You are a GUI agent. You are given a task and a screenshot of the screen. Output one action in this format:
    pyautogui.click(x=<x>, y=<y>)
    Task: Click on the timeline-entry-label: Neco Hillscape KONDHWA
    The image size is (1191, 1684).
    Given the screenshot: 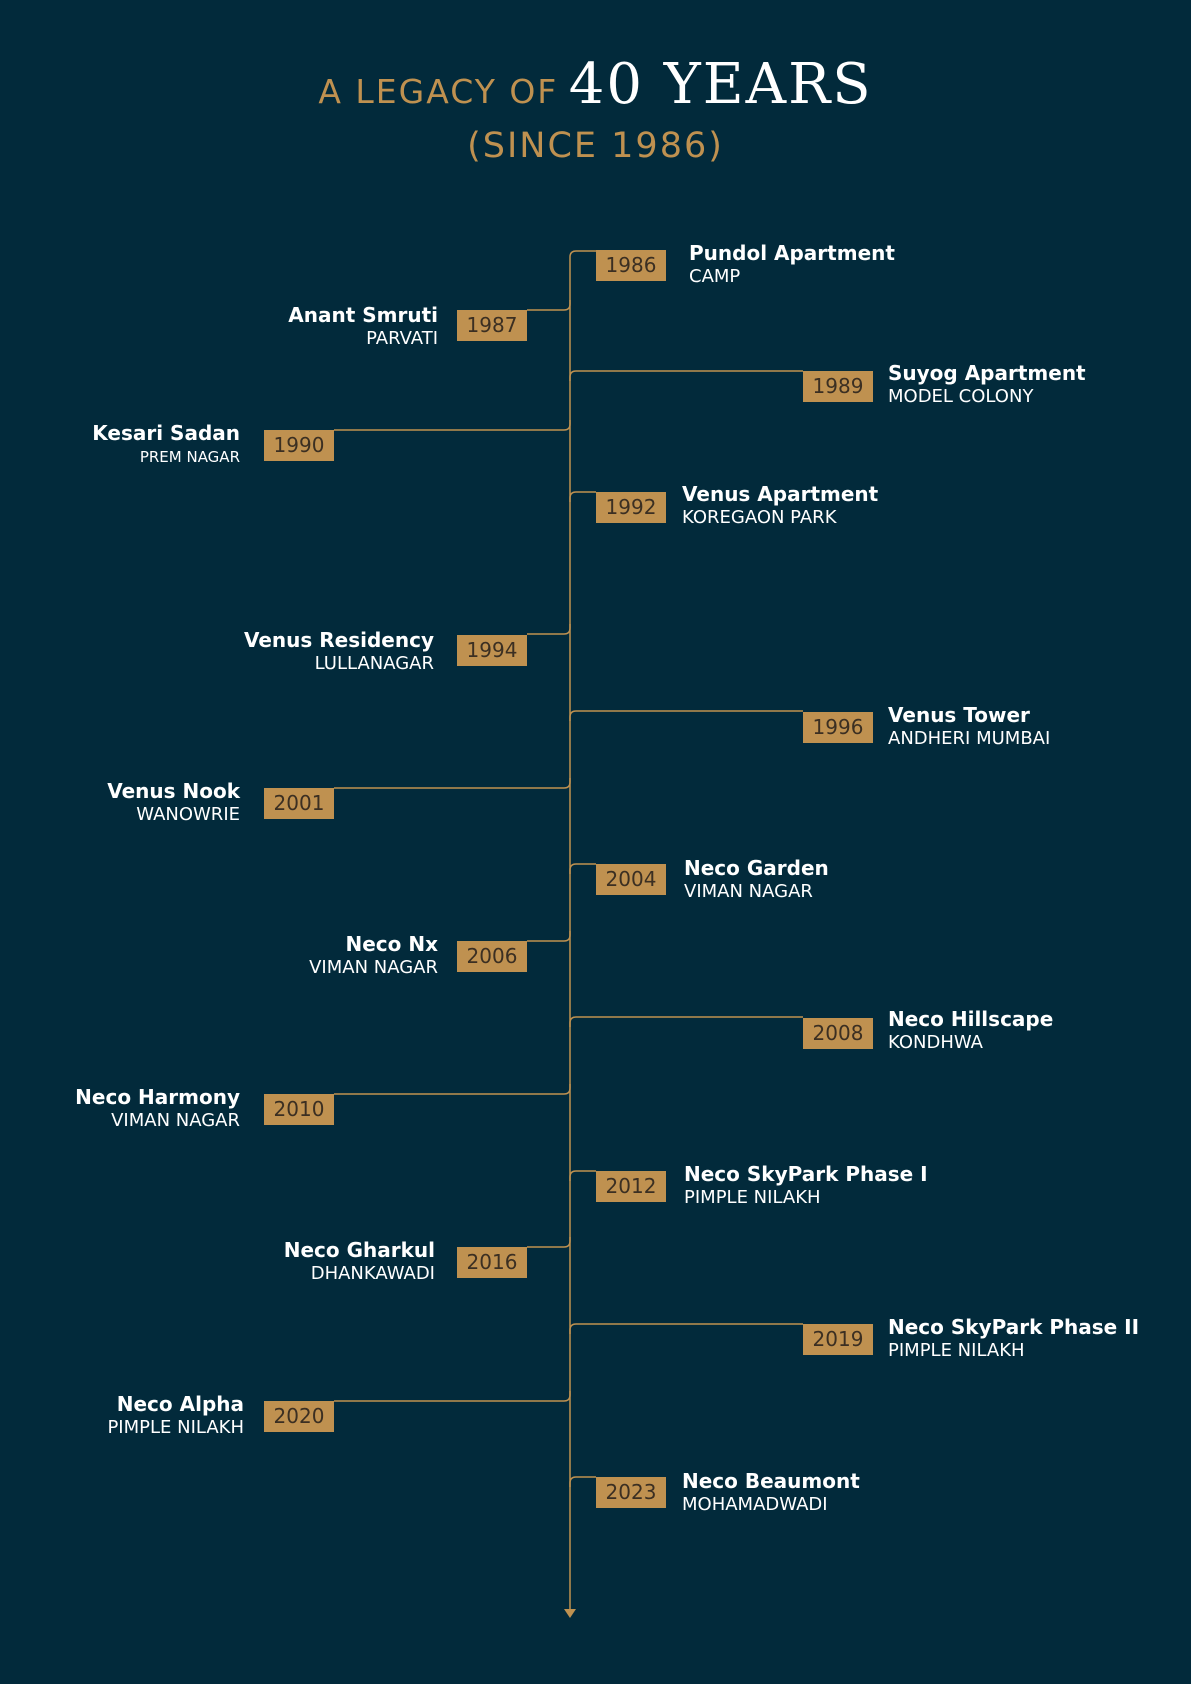 What is the action you would take?
    pyautogui.click(x=1018, y=1031)
    